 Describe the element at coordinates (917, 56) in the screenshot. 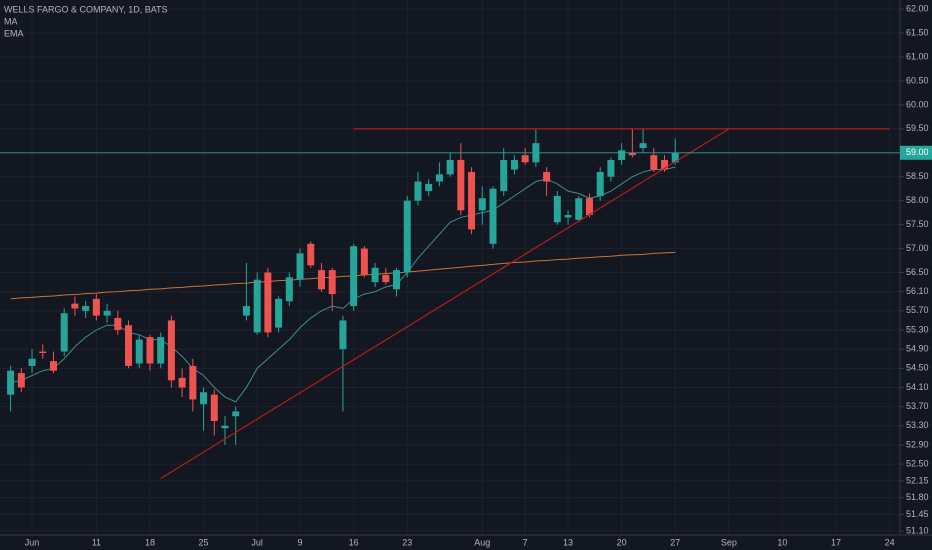

I see `y-tick-label: 61.00` at that location.